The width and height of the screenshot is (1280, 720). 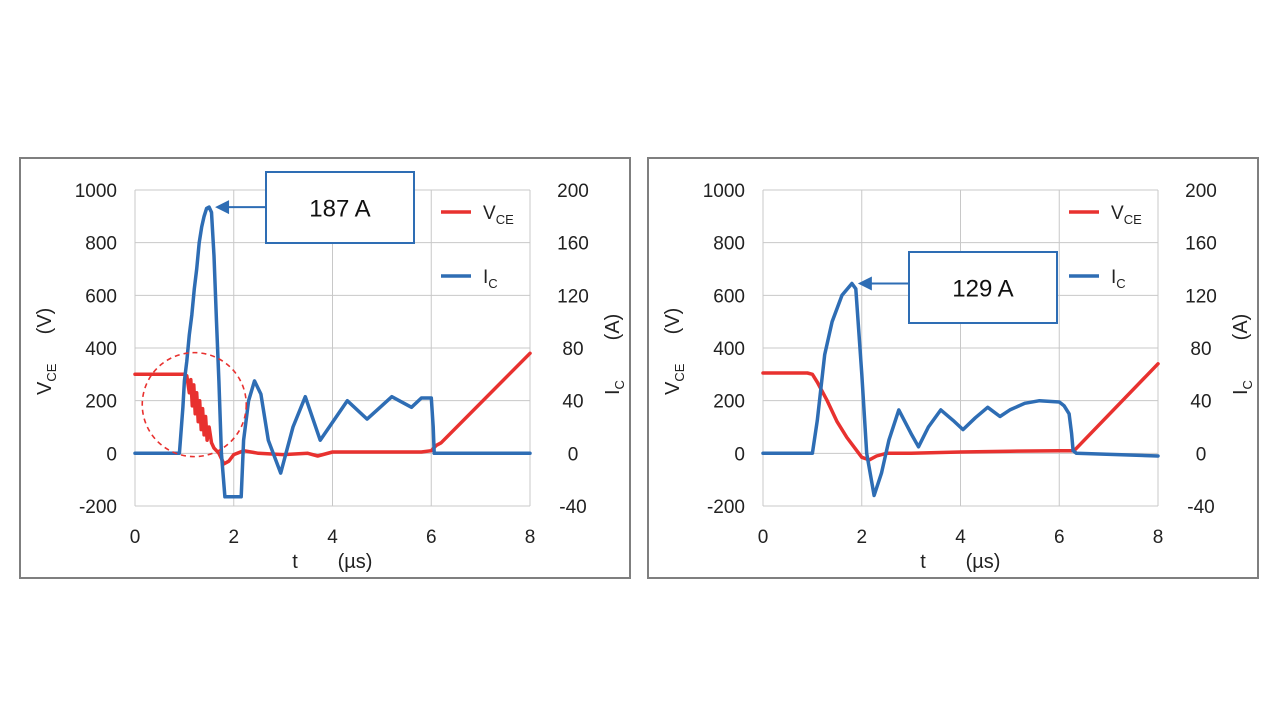 I want to click on highlight-circle, so click(x=194, y=404).